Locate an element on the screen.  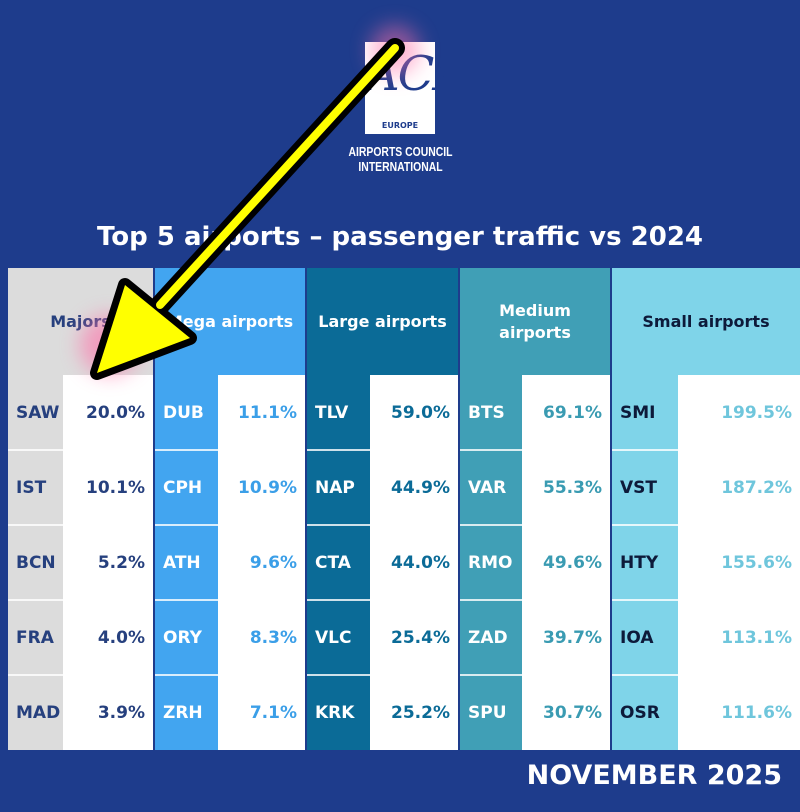
traffic-growth-value: 39.7% is located at coordinates (566, 637).